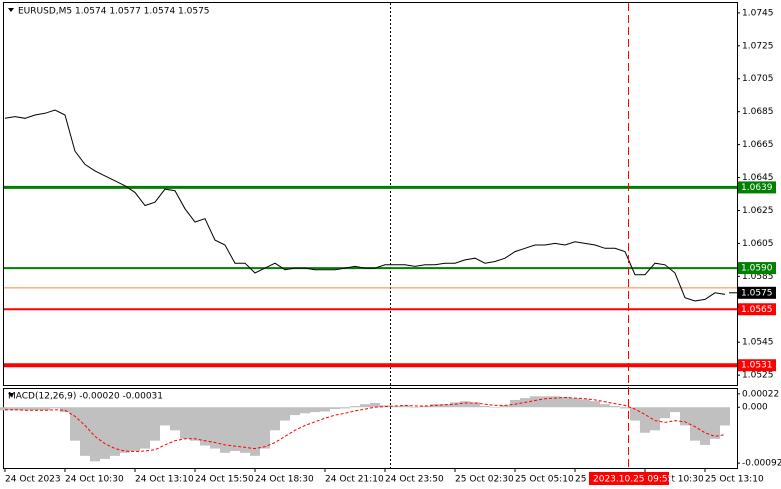 The width and height of the screenshot is (781, 489). What do you see at coordinates (94, 480) in the screenshot?
I see `x-tick-label: 24 Oct 10:30` at bounding box center [94, 480].